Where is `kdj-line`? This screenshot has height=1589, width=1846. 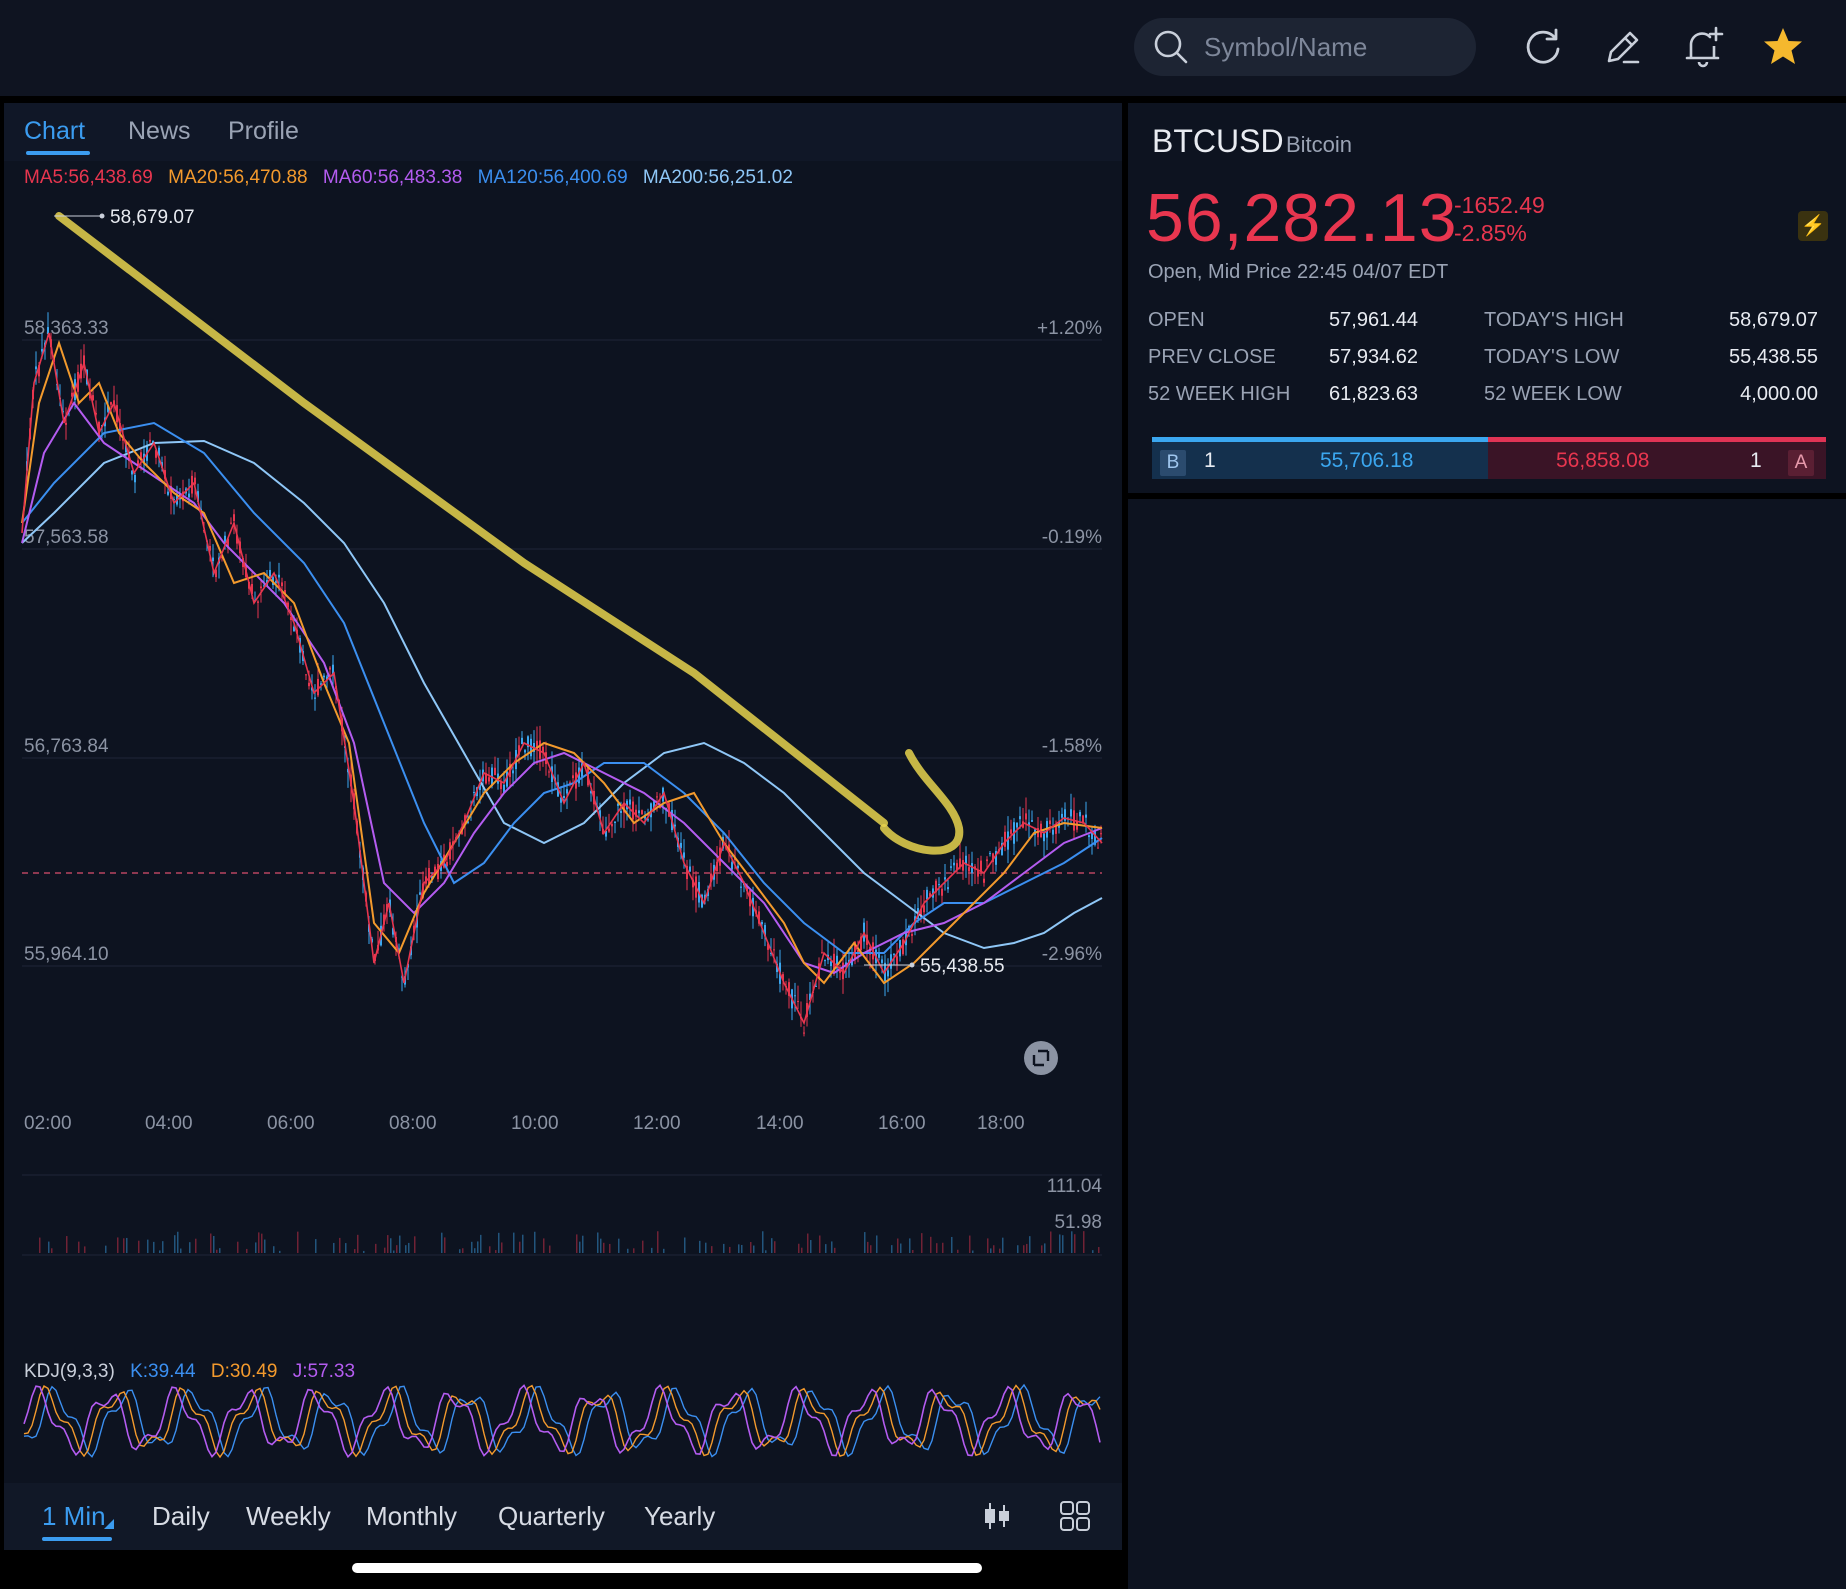 kdj-line is located at coordinates (562, 1421).